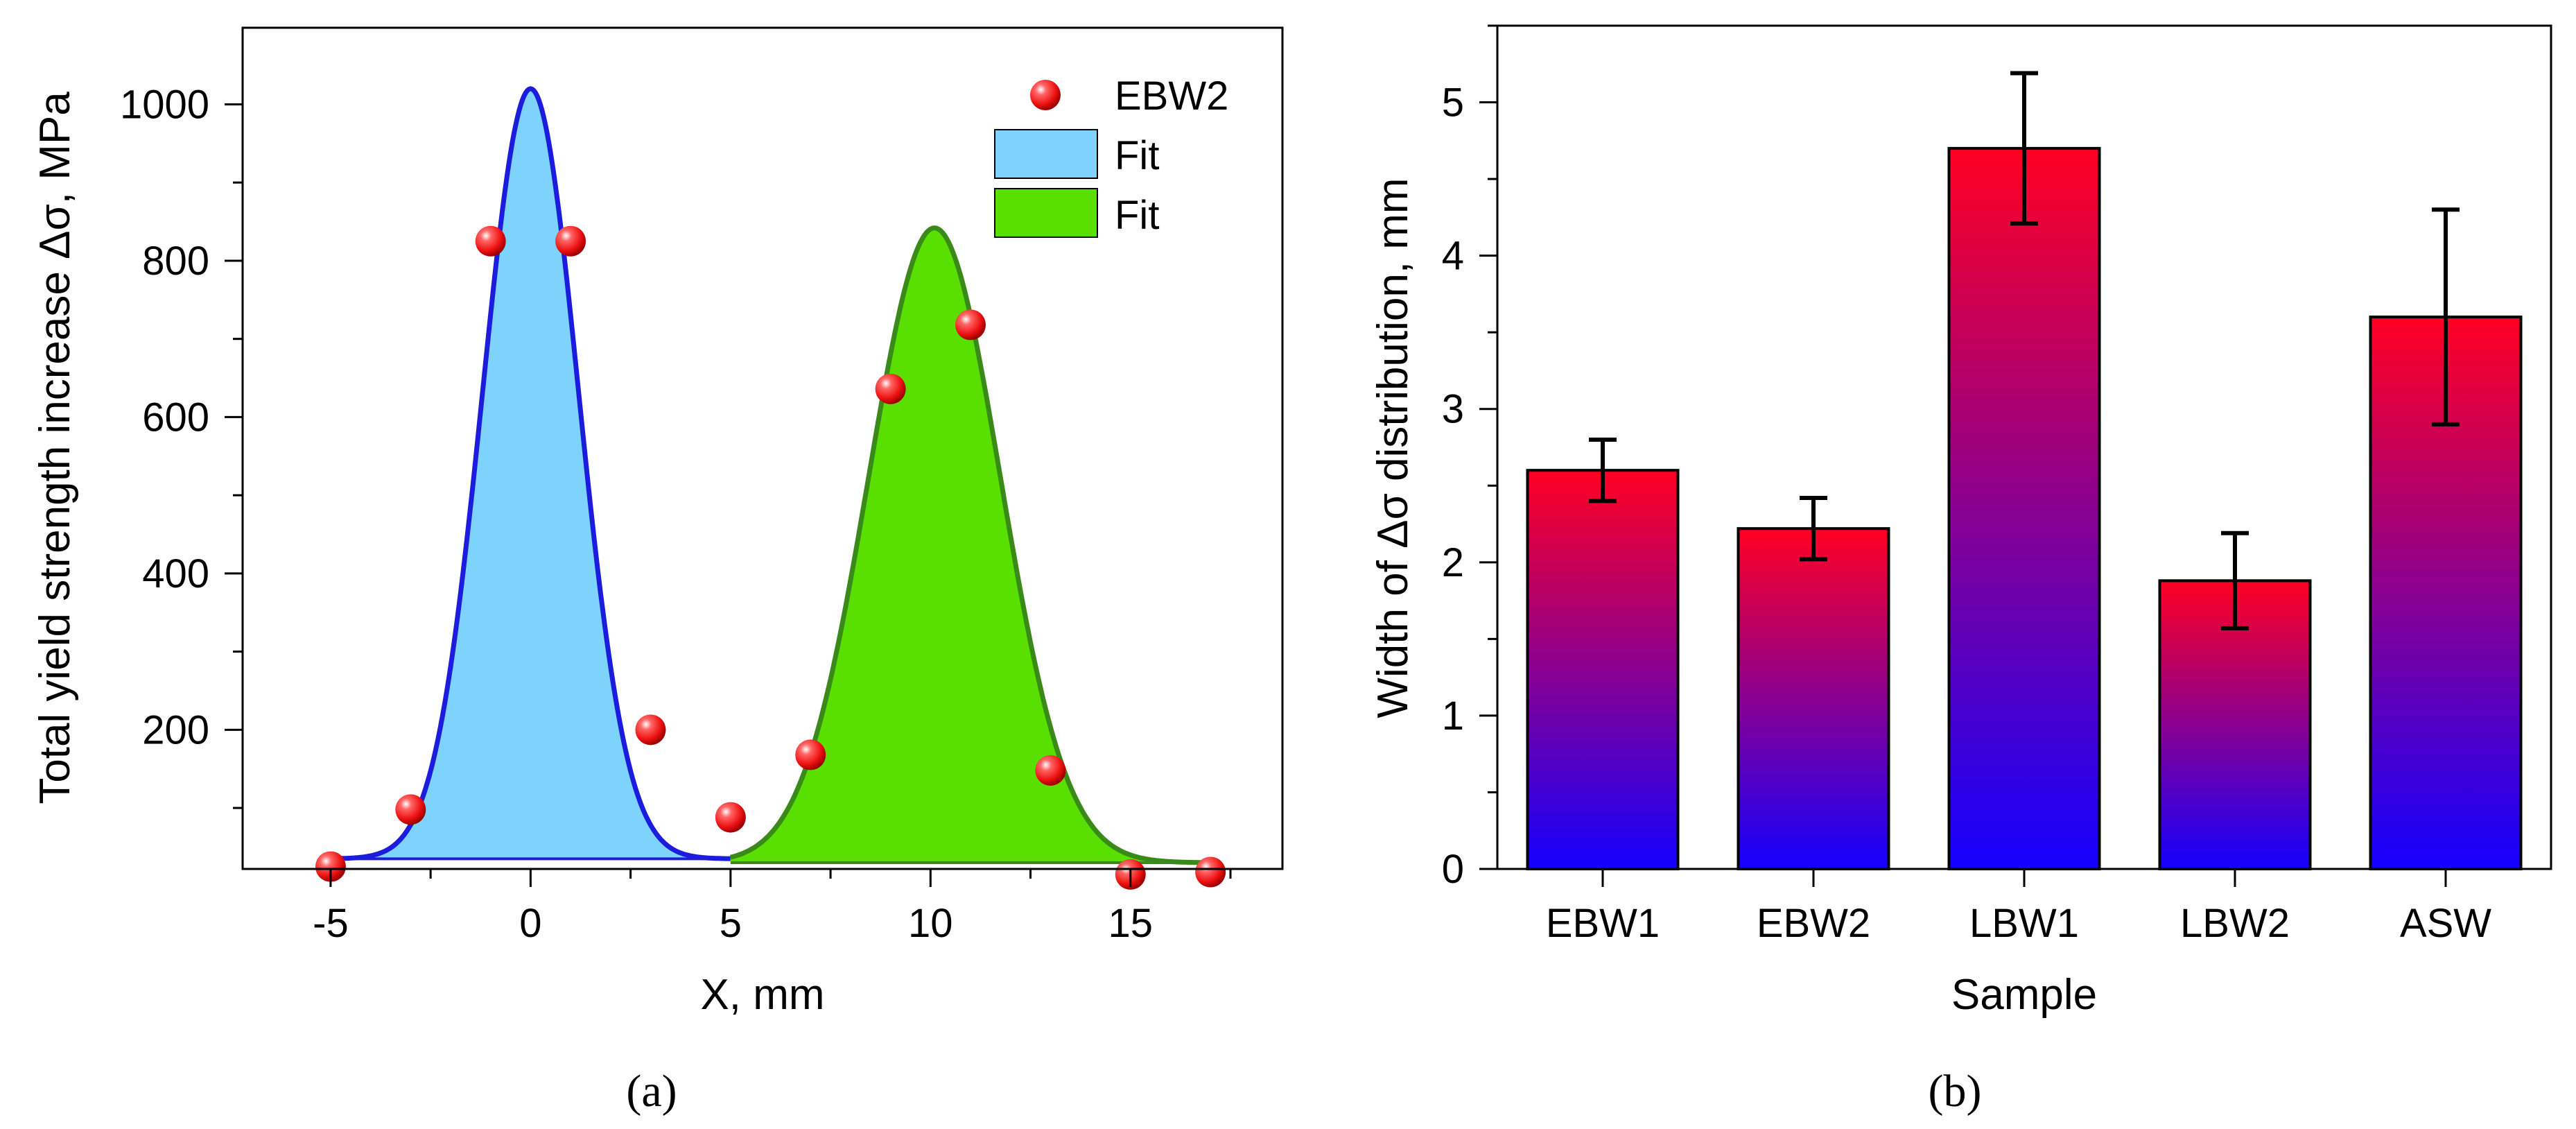  I want to click on panel-a-y-axis-label: Total yield strength increase Δσ, MPa, so click(55, 448).